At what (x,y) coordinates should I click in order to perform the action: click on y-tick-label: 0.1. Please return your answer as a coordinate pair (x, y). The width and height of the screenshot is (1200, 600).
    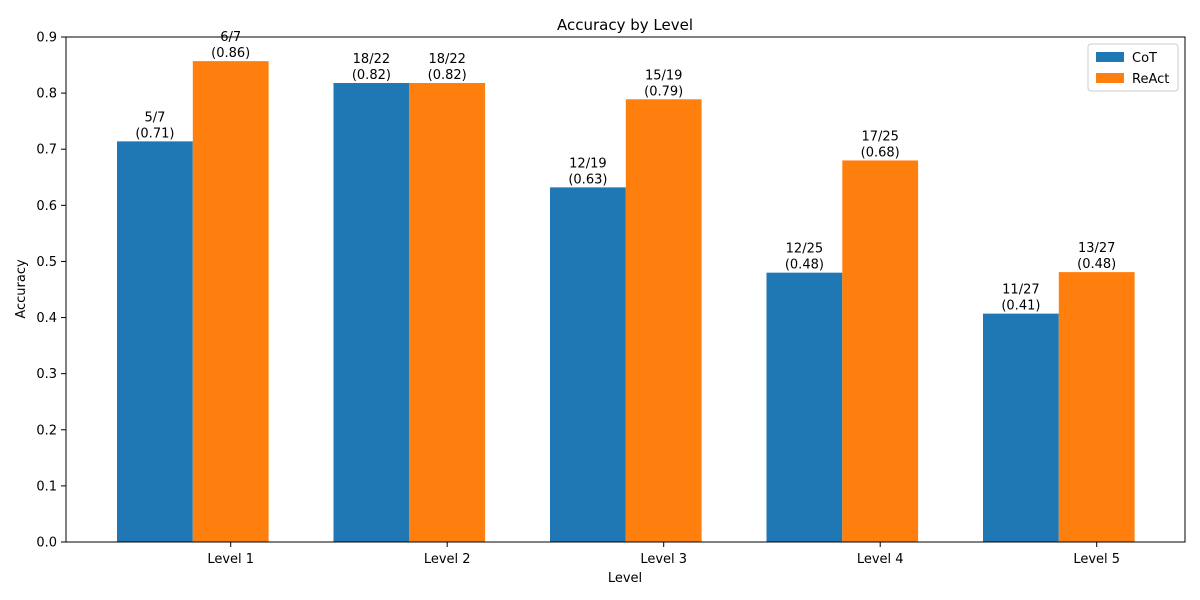
    Looking at the image, I should click on (46, 486).